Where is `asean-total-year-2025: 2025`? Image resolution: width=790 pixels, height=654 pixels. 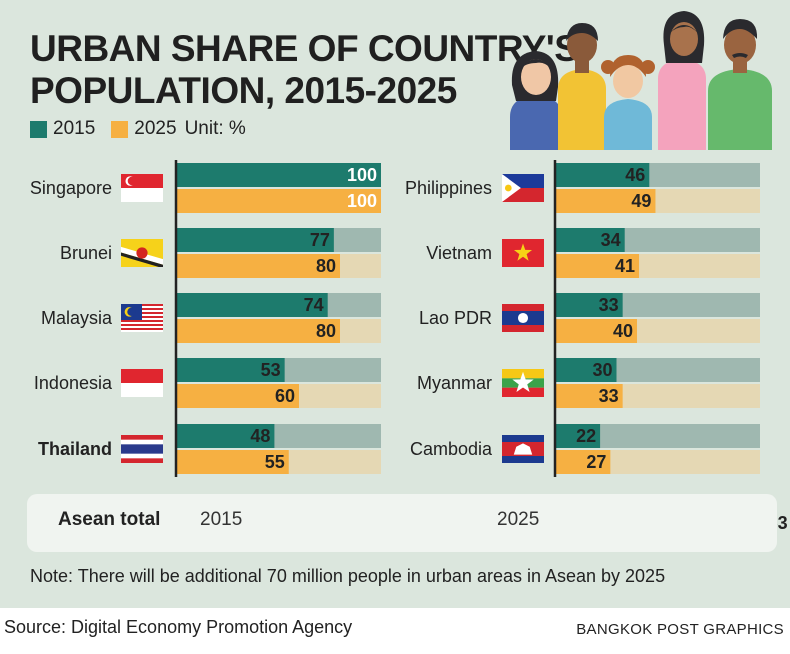
asean-total-year-2025: 2025 is located at coordinates (518, 519).